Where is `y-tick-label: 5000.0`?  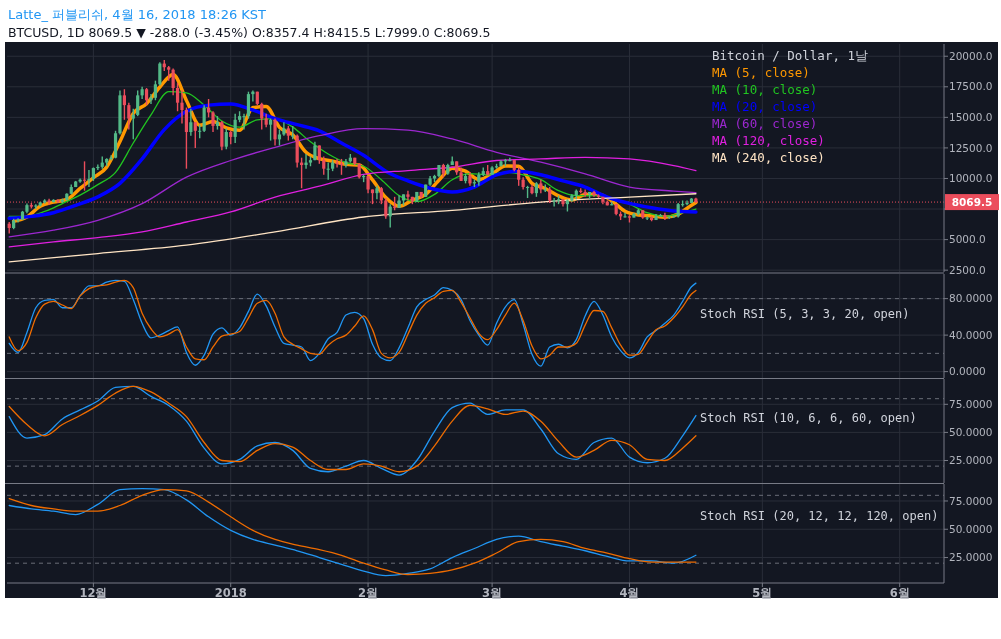 y-tick-label: 5000.0 is located at coordinates (967, 239).